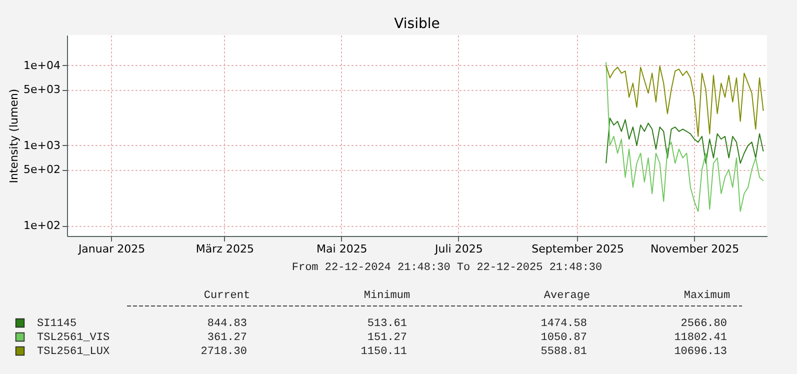  What do you see at coordinates (563, 324) in the screenshot?
I see `text: 1474.58` at bounding box center [563, 324].